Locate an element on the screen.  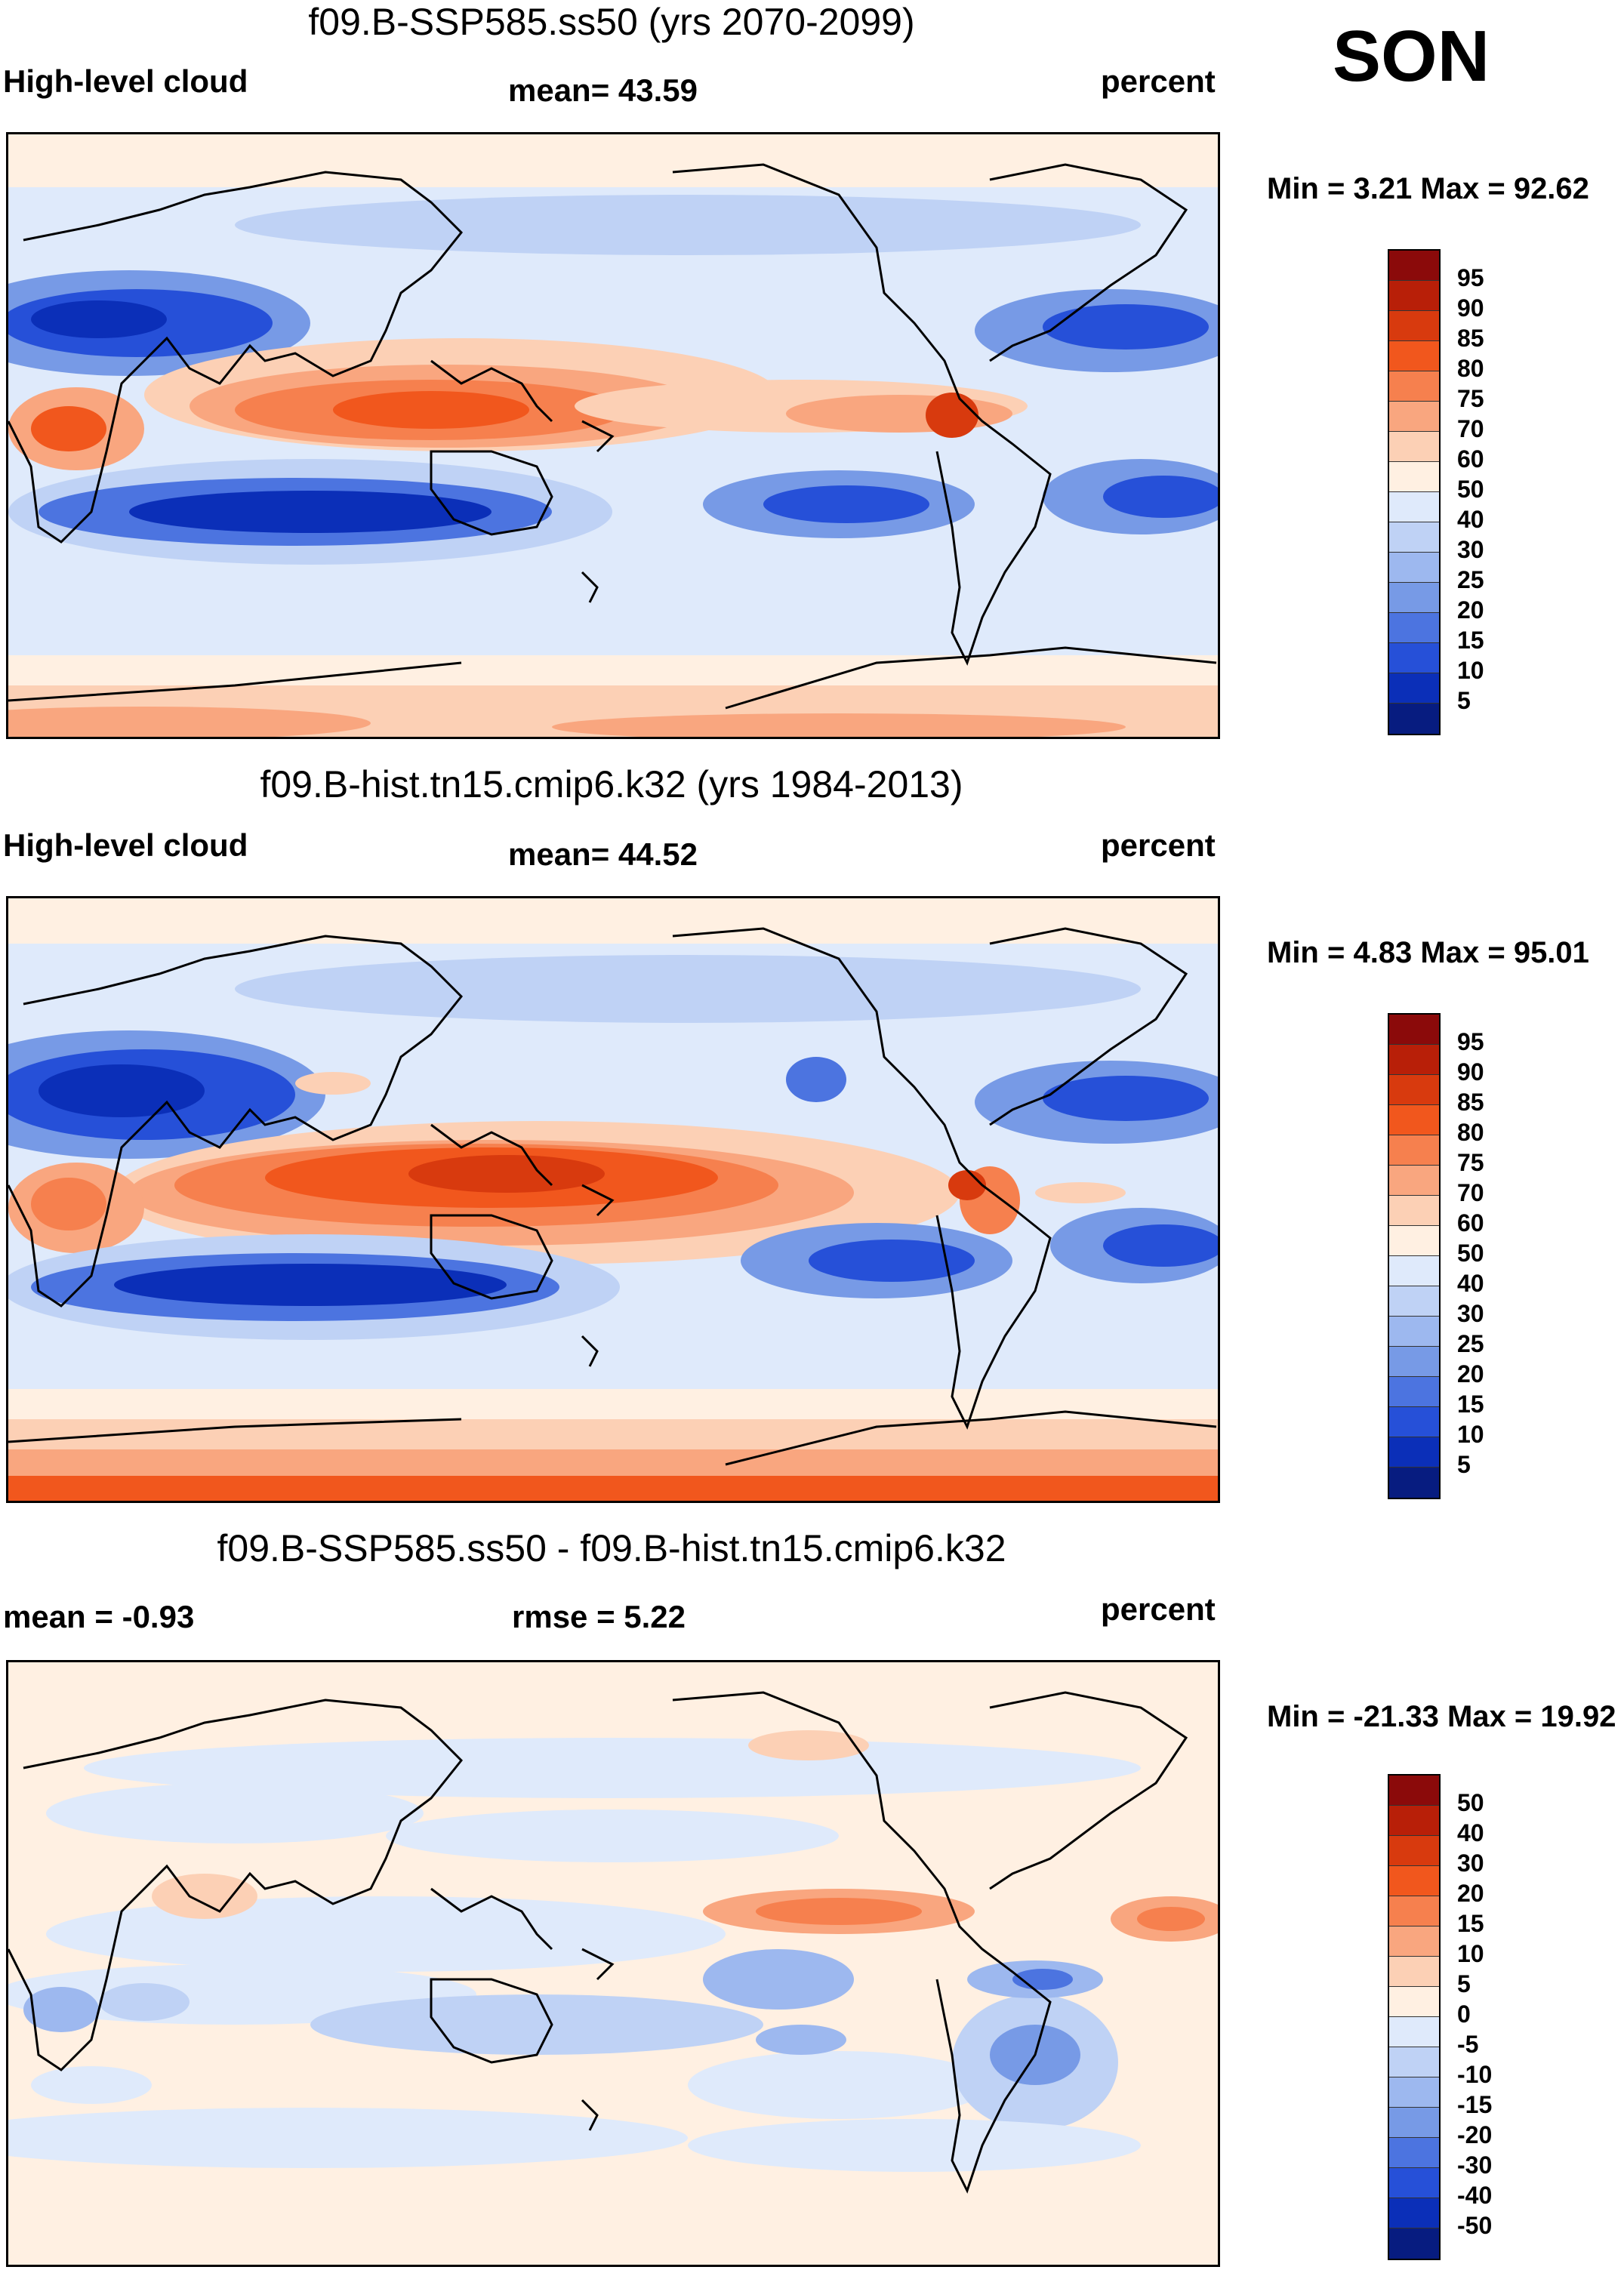
panel-2-tick: 50 is located at coordinates (1471, 1253).